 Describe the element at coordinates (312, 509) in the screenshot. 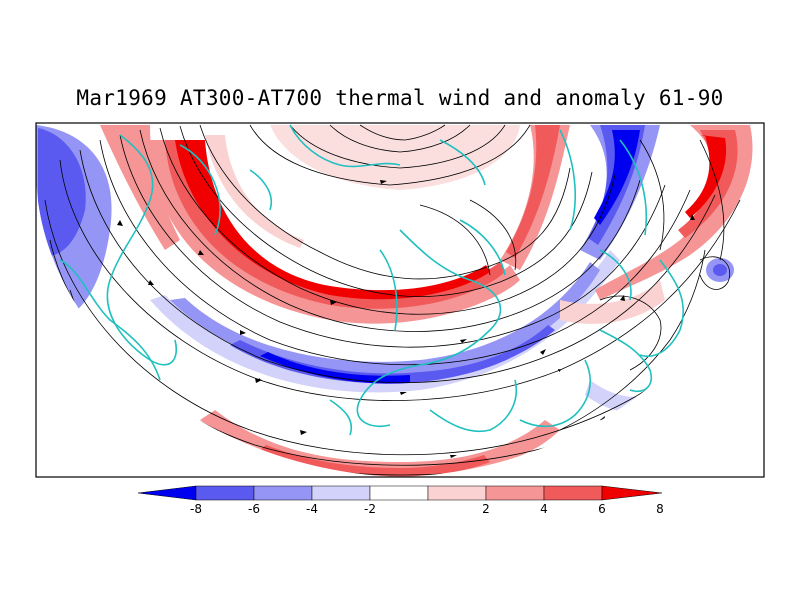

I see `colorbar-tick-label: -4` at that location.